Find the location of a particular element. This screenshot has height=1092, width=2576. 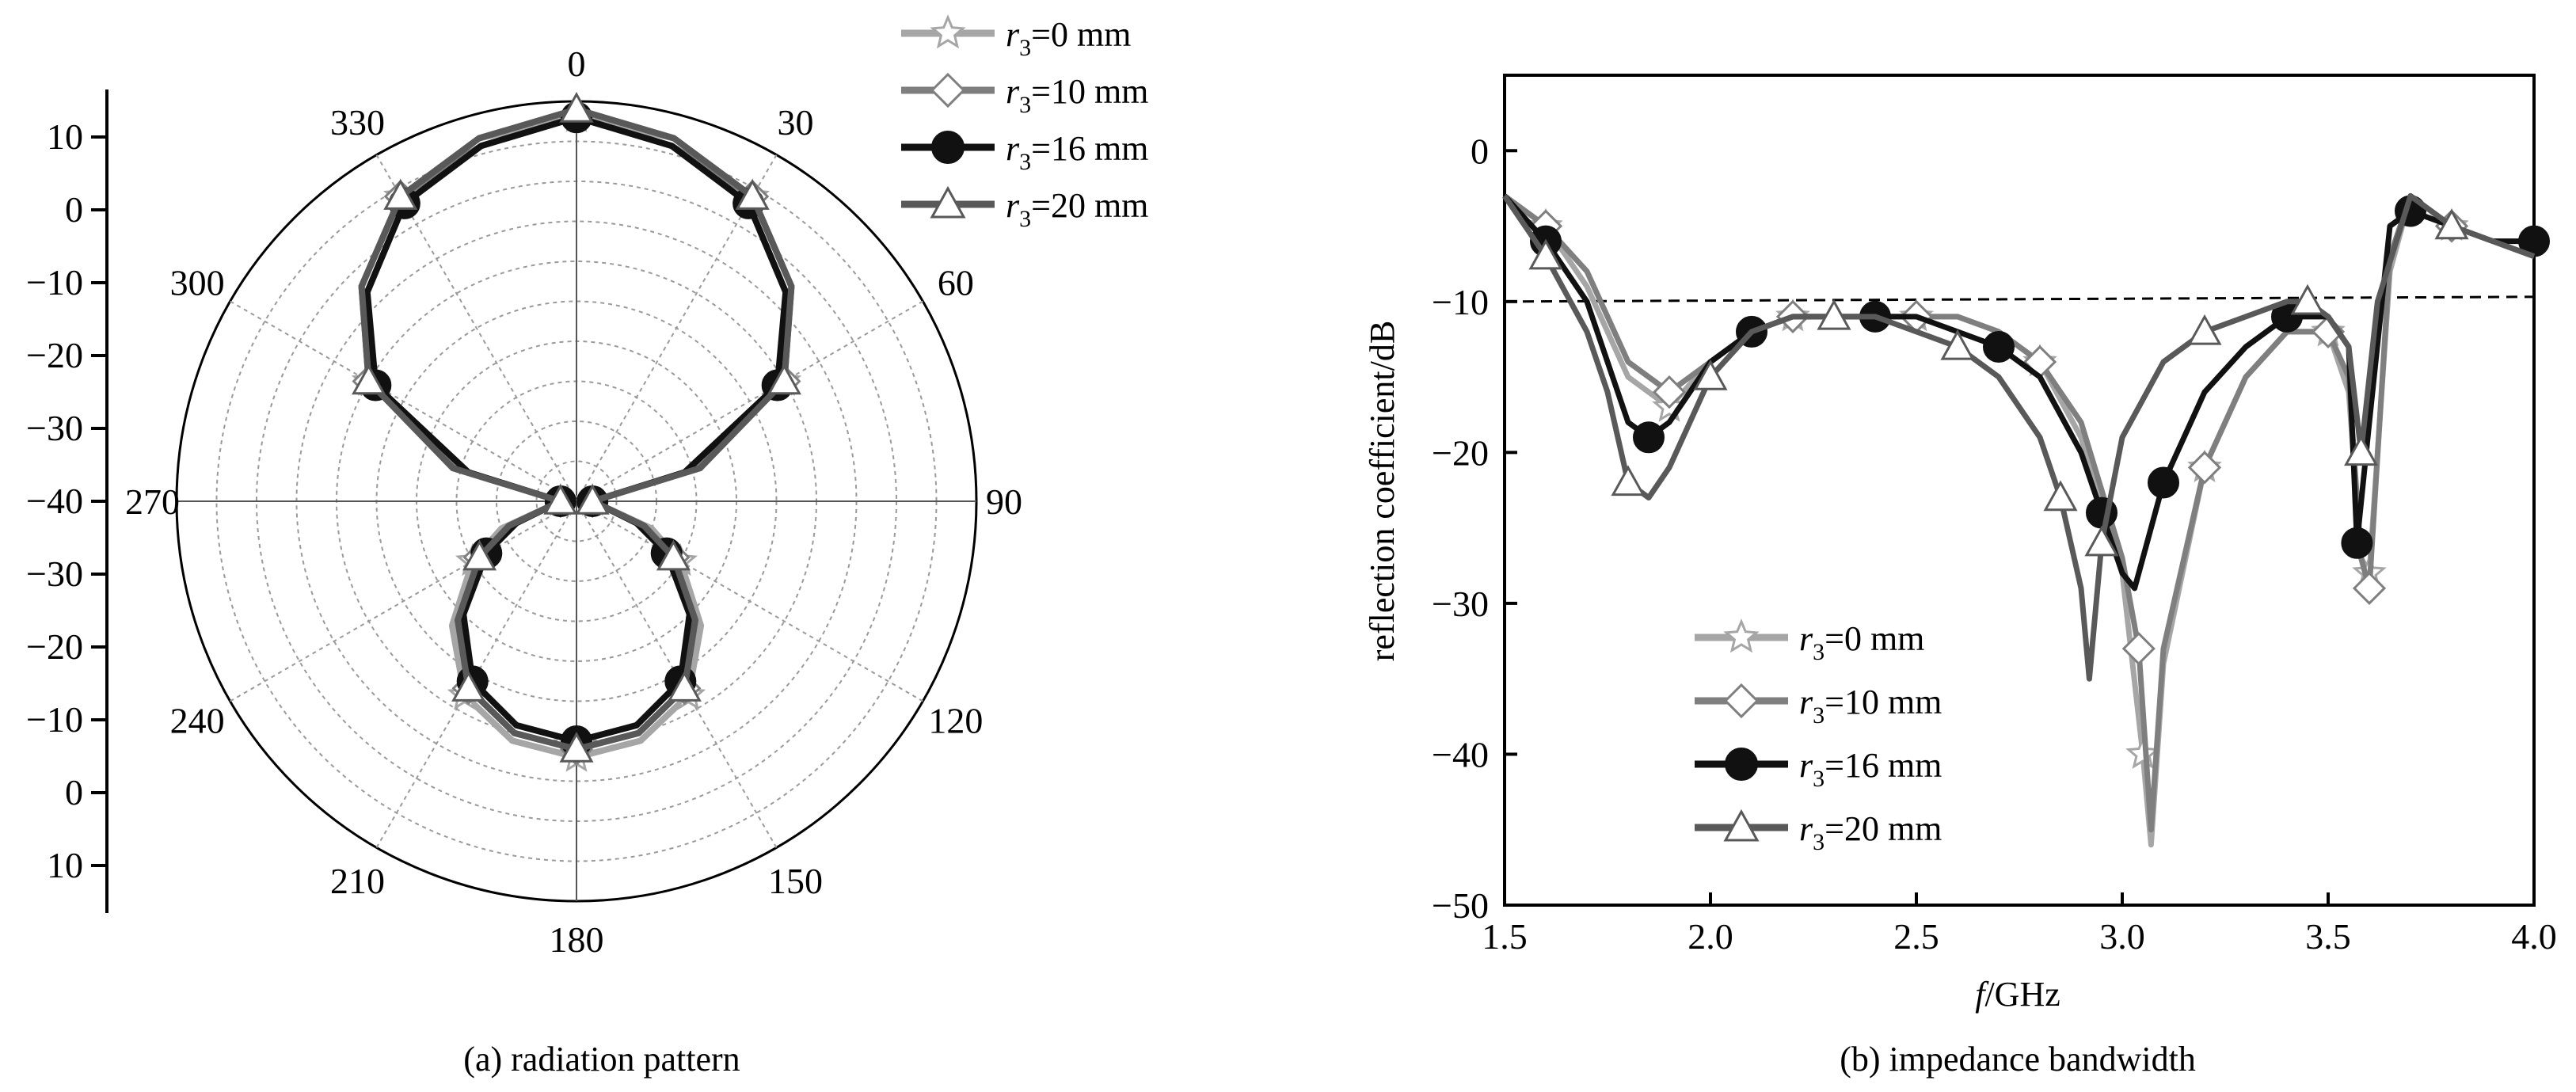

legend-label: r3=16 mm is located at coordinates (1870, 769).